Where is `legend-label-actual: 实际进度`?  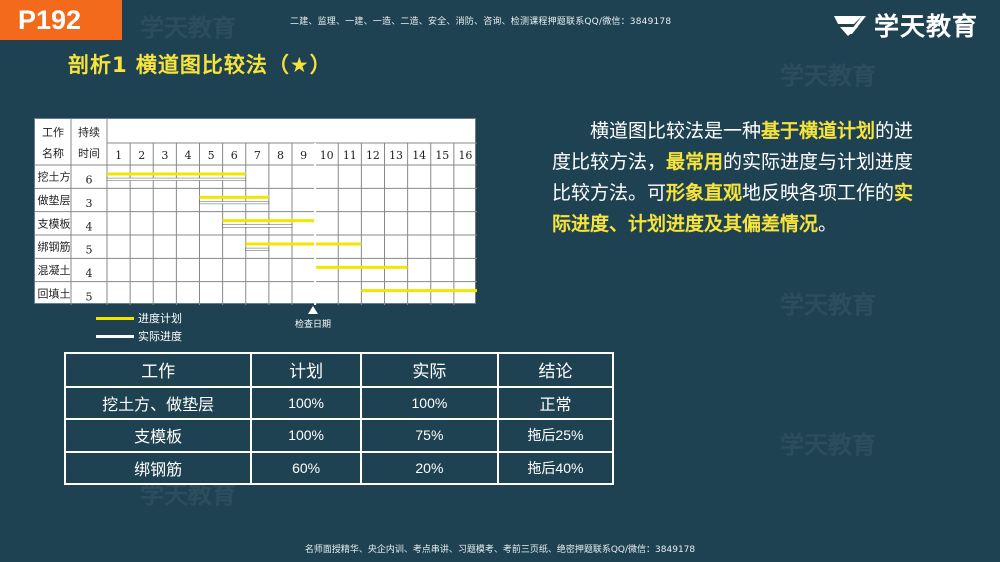
legend-label-actual: 实际进度 is located at coordinates (160, 336).